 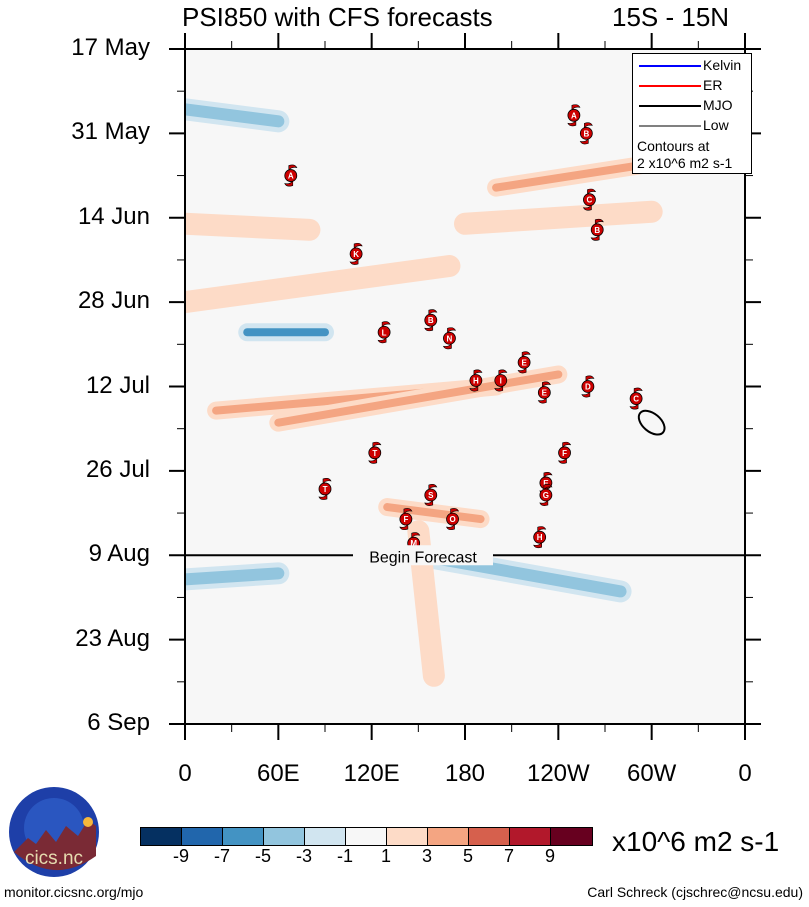 What do you see at coordinates (670, 126) in the screenshot?
I see `legend-line-low` at bounding box center [670, 126].